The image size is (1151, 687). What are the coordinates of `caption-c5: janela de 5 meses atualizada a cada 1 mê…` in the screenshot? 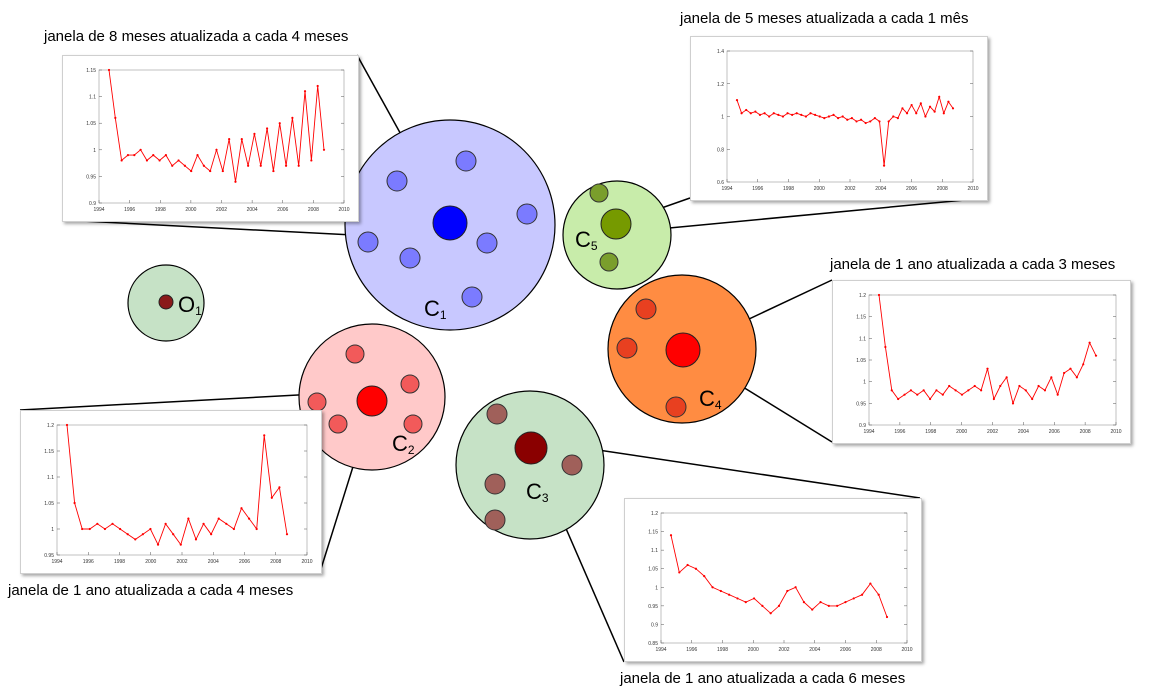 It's located at (824, 18).